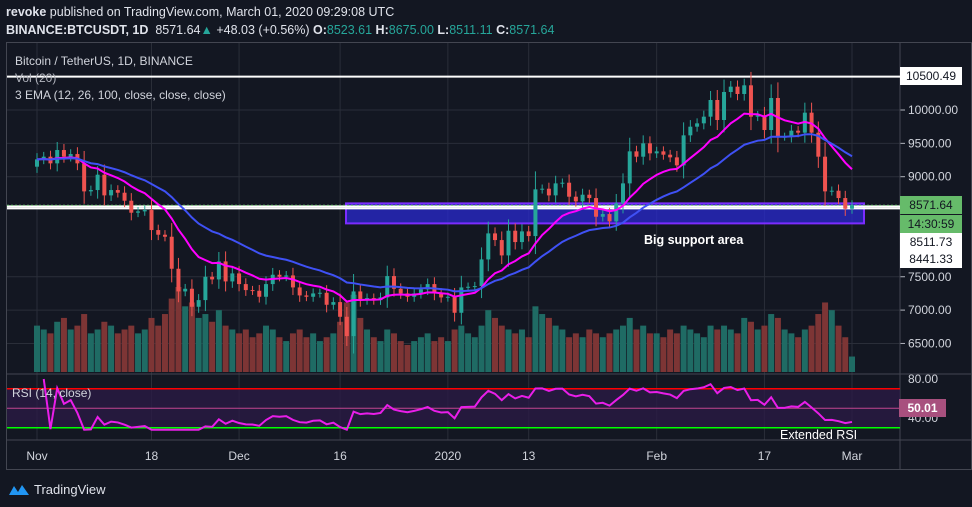 The height and width of the screenshot is (507, 972). I want to click on o-label: O:, so click(319, 30).